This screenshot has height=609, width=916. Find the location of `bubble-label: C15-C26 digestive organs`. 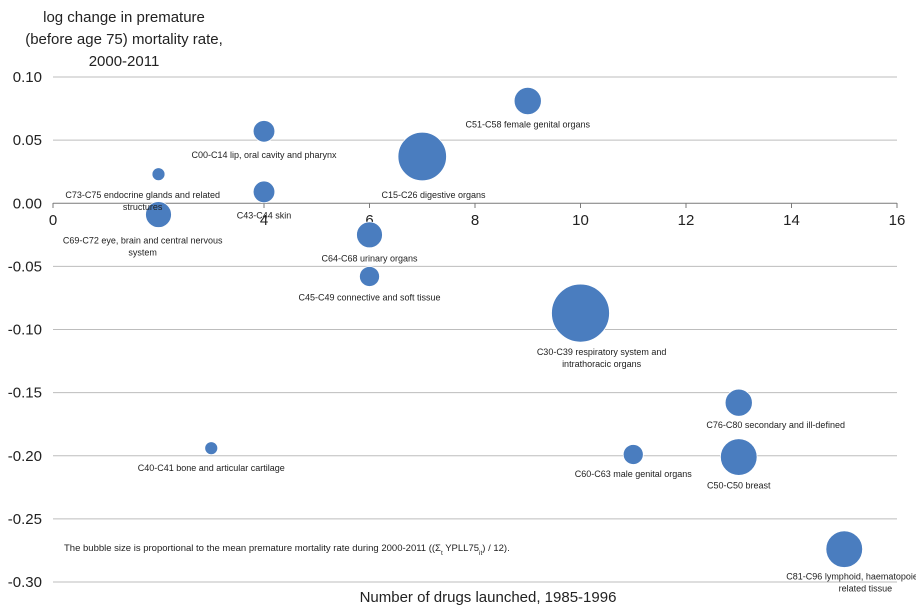

bubble-label: C15-C26 digestive organs is located at coordinates (433, 195).